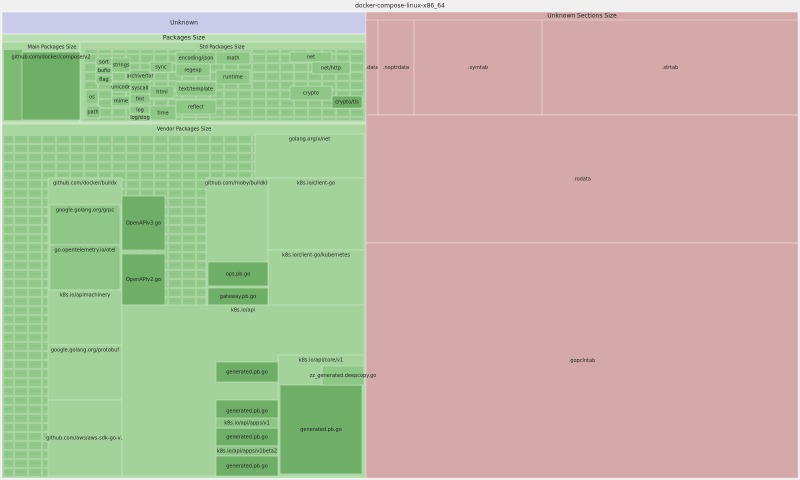 The height and width of the screenshot is (480, 800). What do you see at coordinates (196, 59) in the screenshot?
I see `node-label: encoding/json` at bounding box center [196, 59].